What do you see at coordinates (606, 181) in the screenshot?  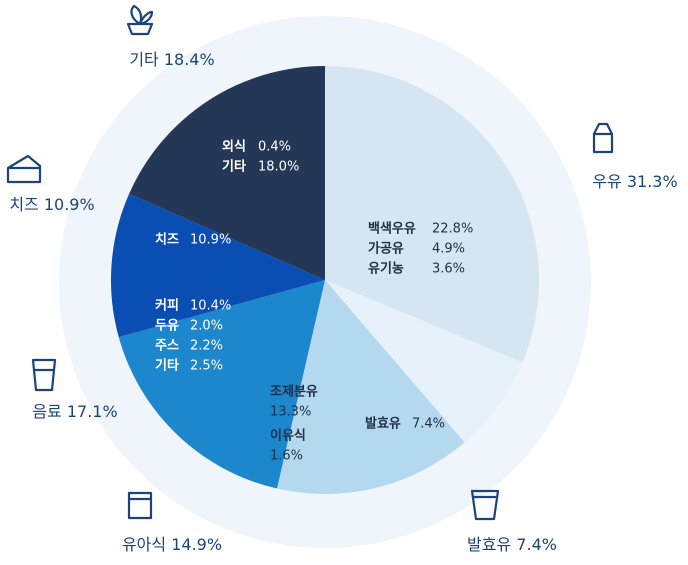 I see `outer-label-name: 우유` at bounding box center [606, 181].